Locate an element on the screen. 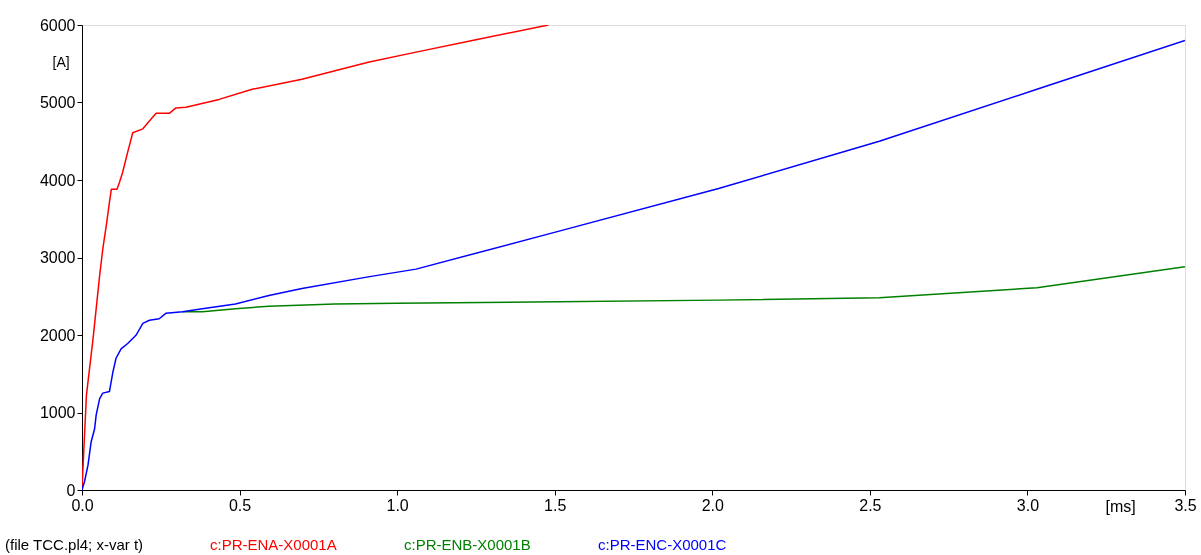  y-tick-label: 4000 is located at coordinates (57, 180).